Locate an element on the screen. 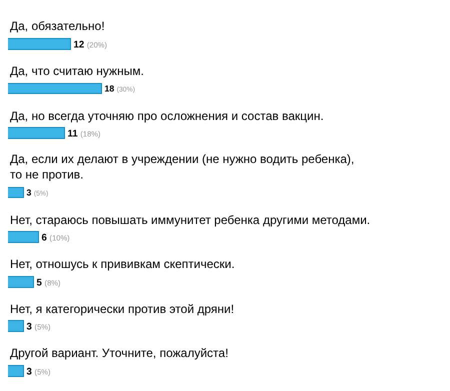  y-tick-label: Да, если их делают в учреждении (не нужно водить ребенка), то не против. is located at coordinates (182, 167).